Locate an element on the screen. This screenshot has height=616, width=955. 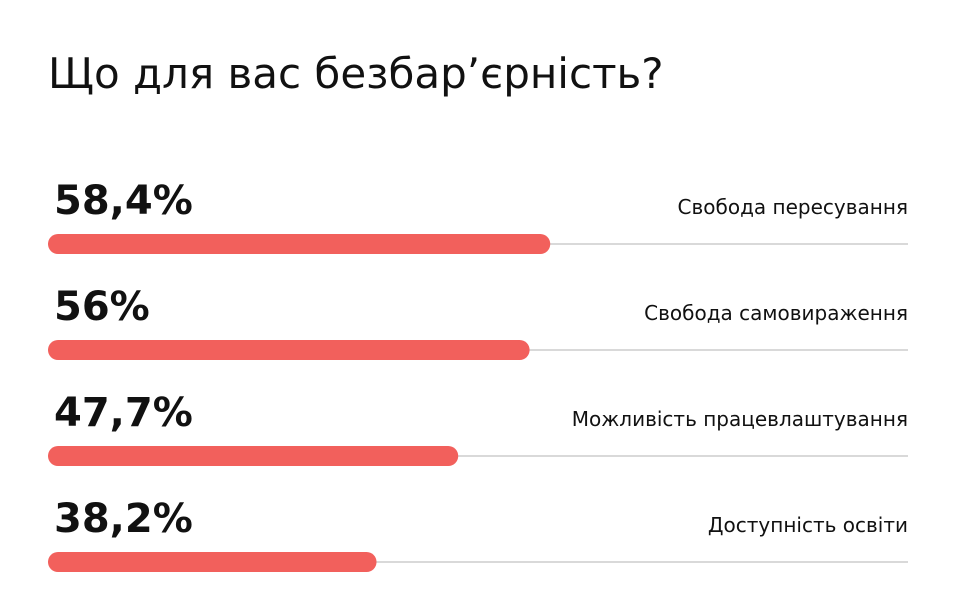
value-label: 58,4% is located at coordinates (123, 201).